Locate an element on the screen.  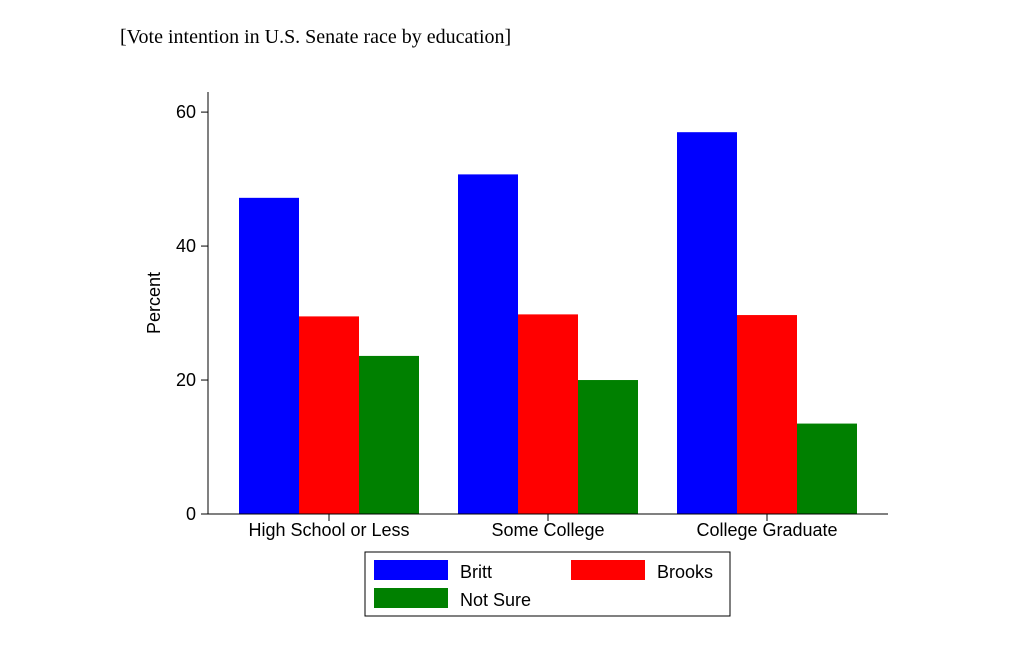
legend-swatch-brooks is located at coordinates (608, 570).